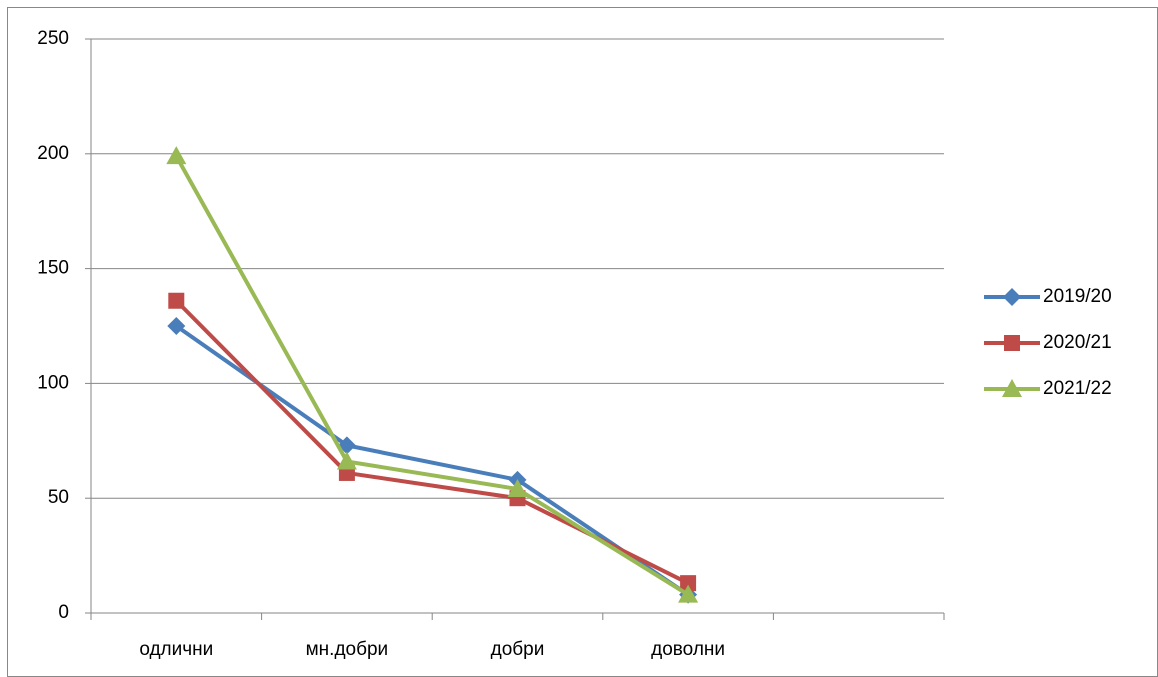 The image size is (1158, 677). Describe the element at coordinates (53, 153) in the screenshot. I see `y-tick-label: 200` at that location.